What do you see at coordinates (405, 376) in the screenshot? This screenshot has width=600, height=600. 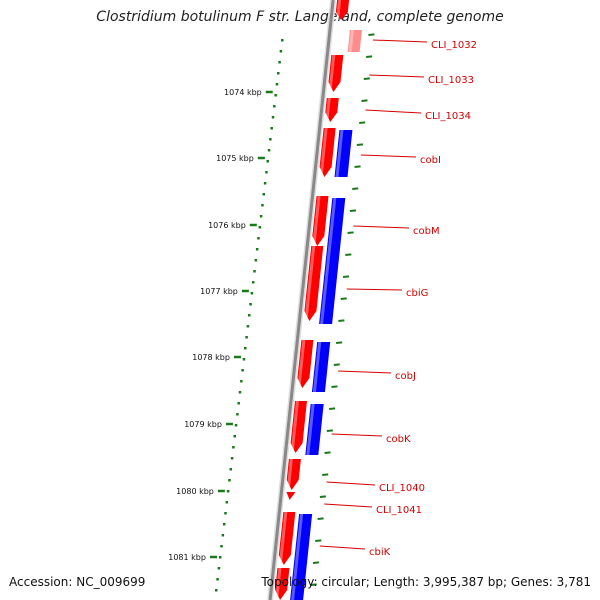 I see `gene-label: cobJ` at bounding box center [405, 376].